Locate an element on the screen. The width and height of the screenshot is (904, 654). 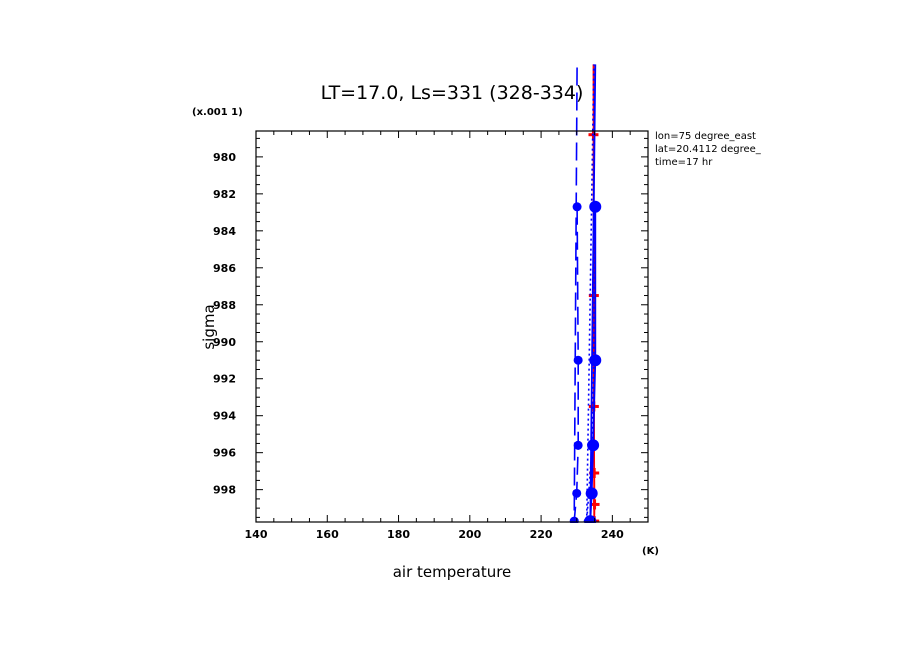
y-tick-label: 988 is located at coordinates (224, 305).